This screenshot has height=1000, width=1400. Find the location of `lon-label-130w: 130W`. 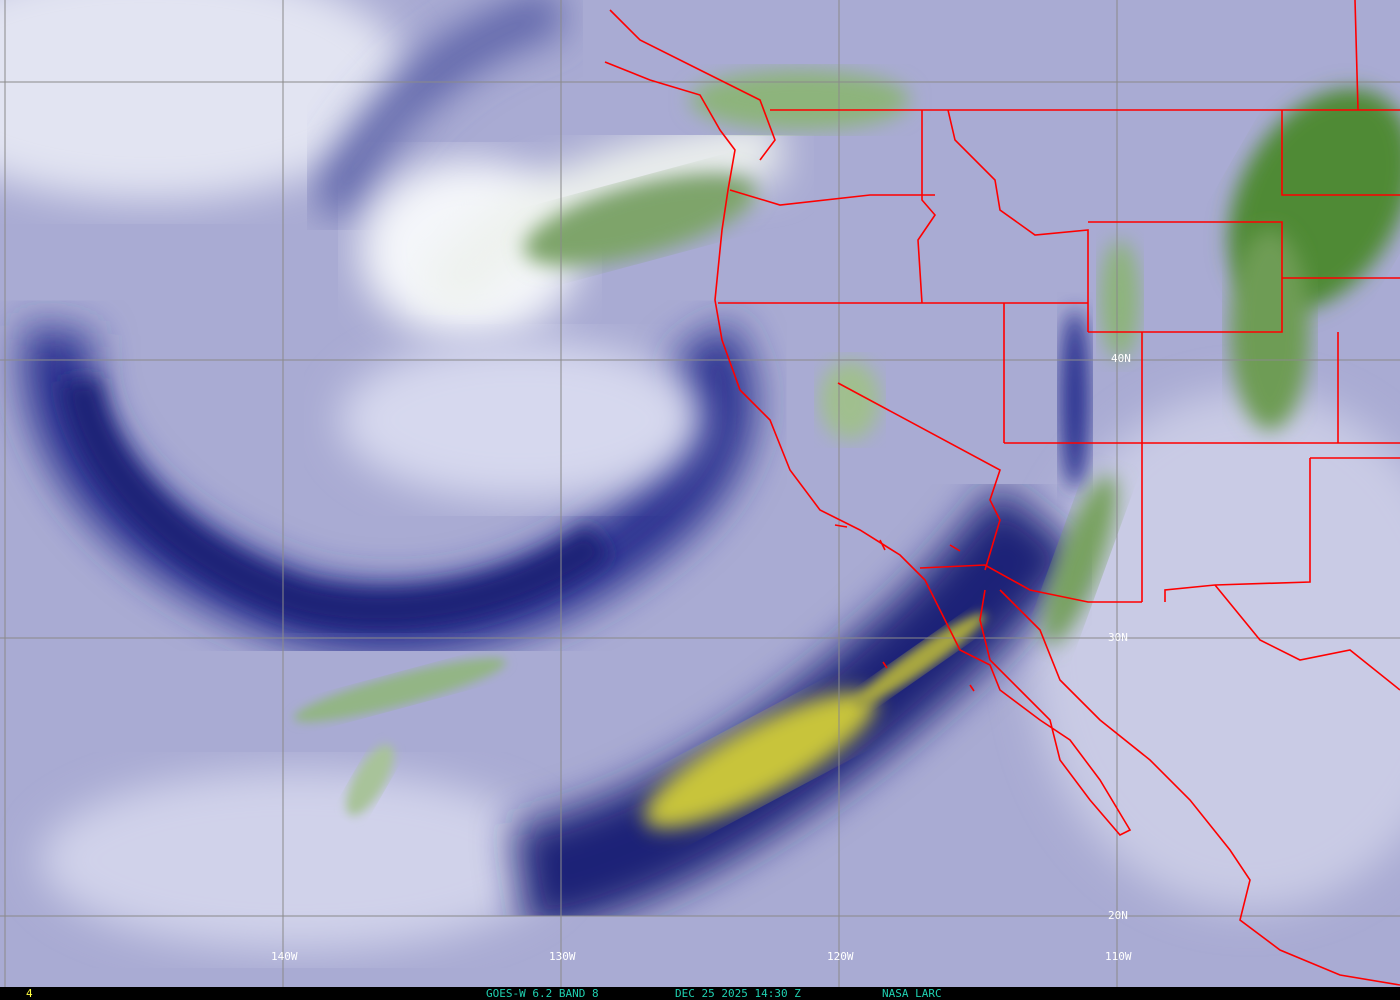

lon-label-130w: 130W is located at coordinates (562, 956).